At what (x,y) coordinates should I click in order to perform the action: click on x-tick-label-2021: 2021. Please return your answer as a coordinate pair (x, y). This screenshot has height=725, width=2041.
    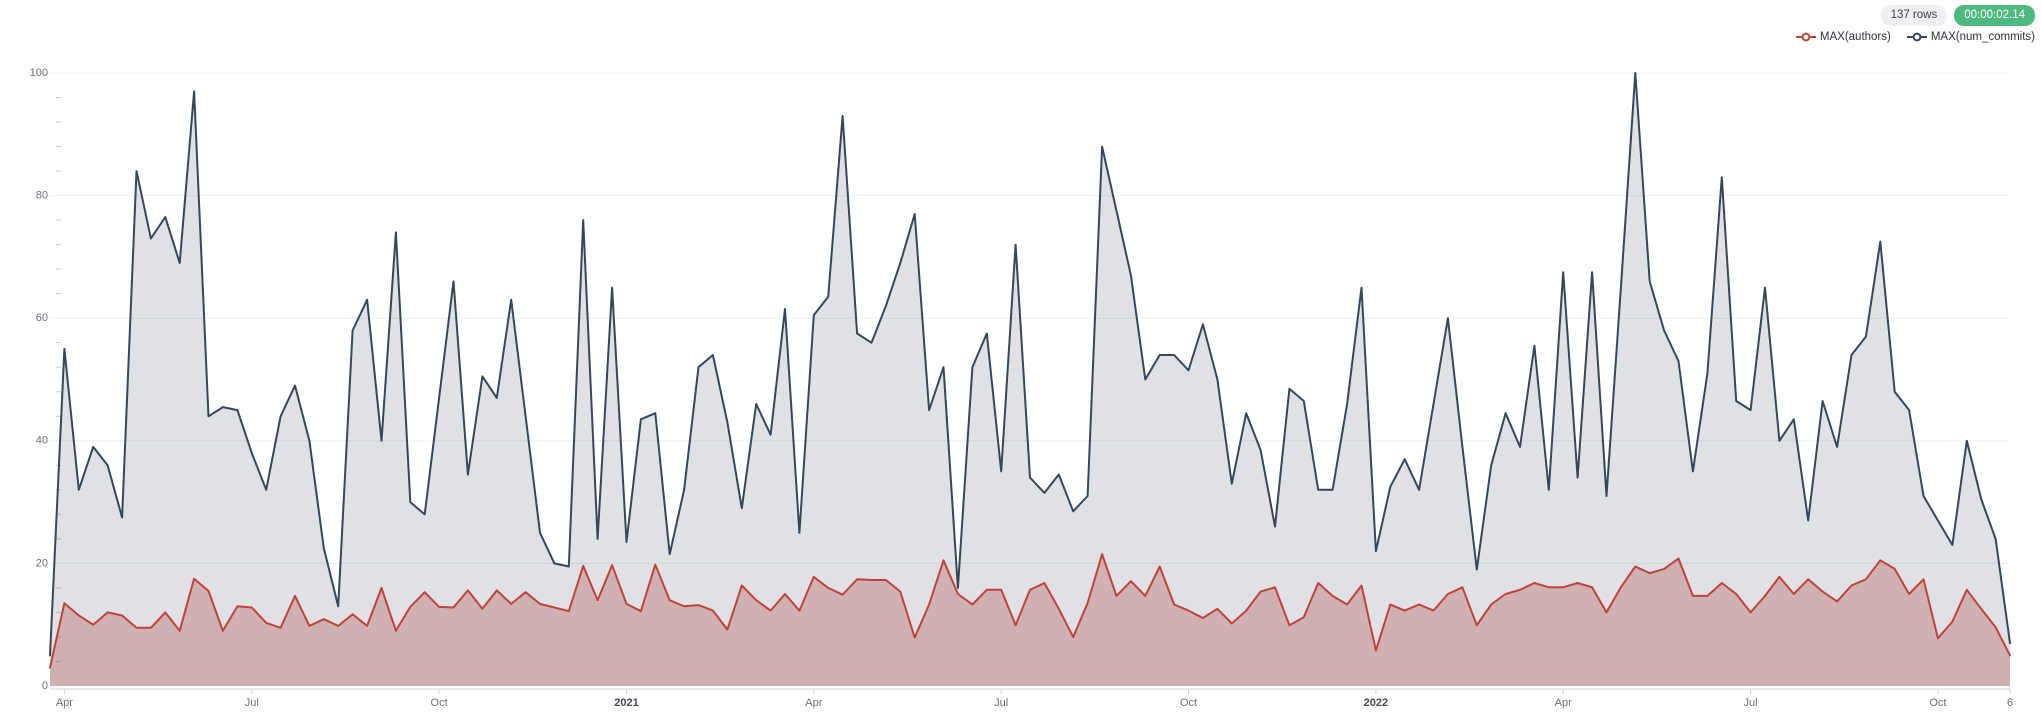
    Looking at the image, I should click on (626, 703).